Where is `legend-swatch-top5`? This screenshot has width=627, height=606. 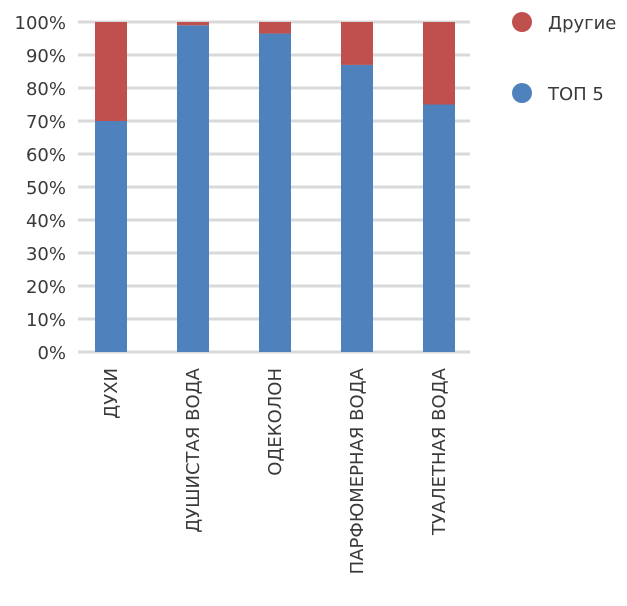 legend-swatch-top5 is located at coordinates (522, 93).